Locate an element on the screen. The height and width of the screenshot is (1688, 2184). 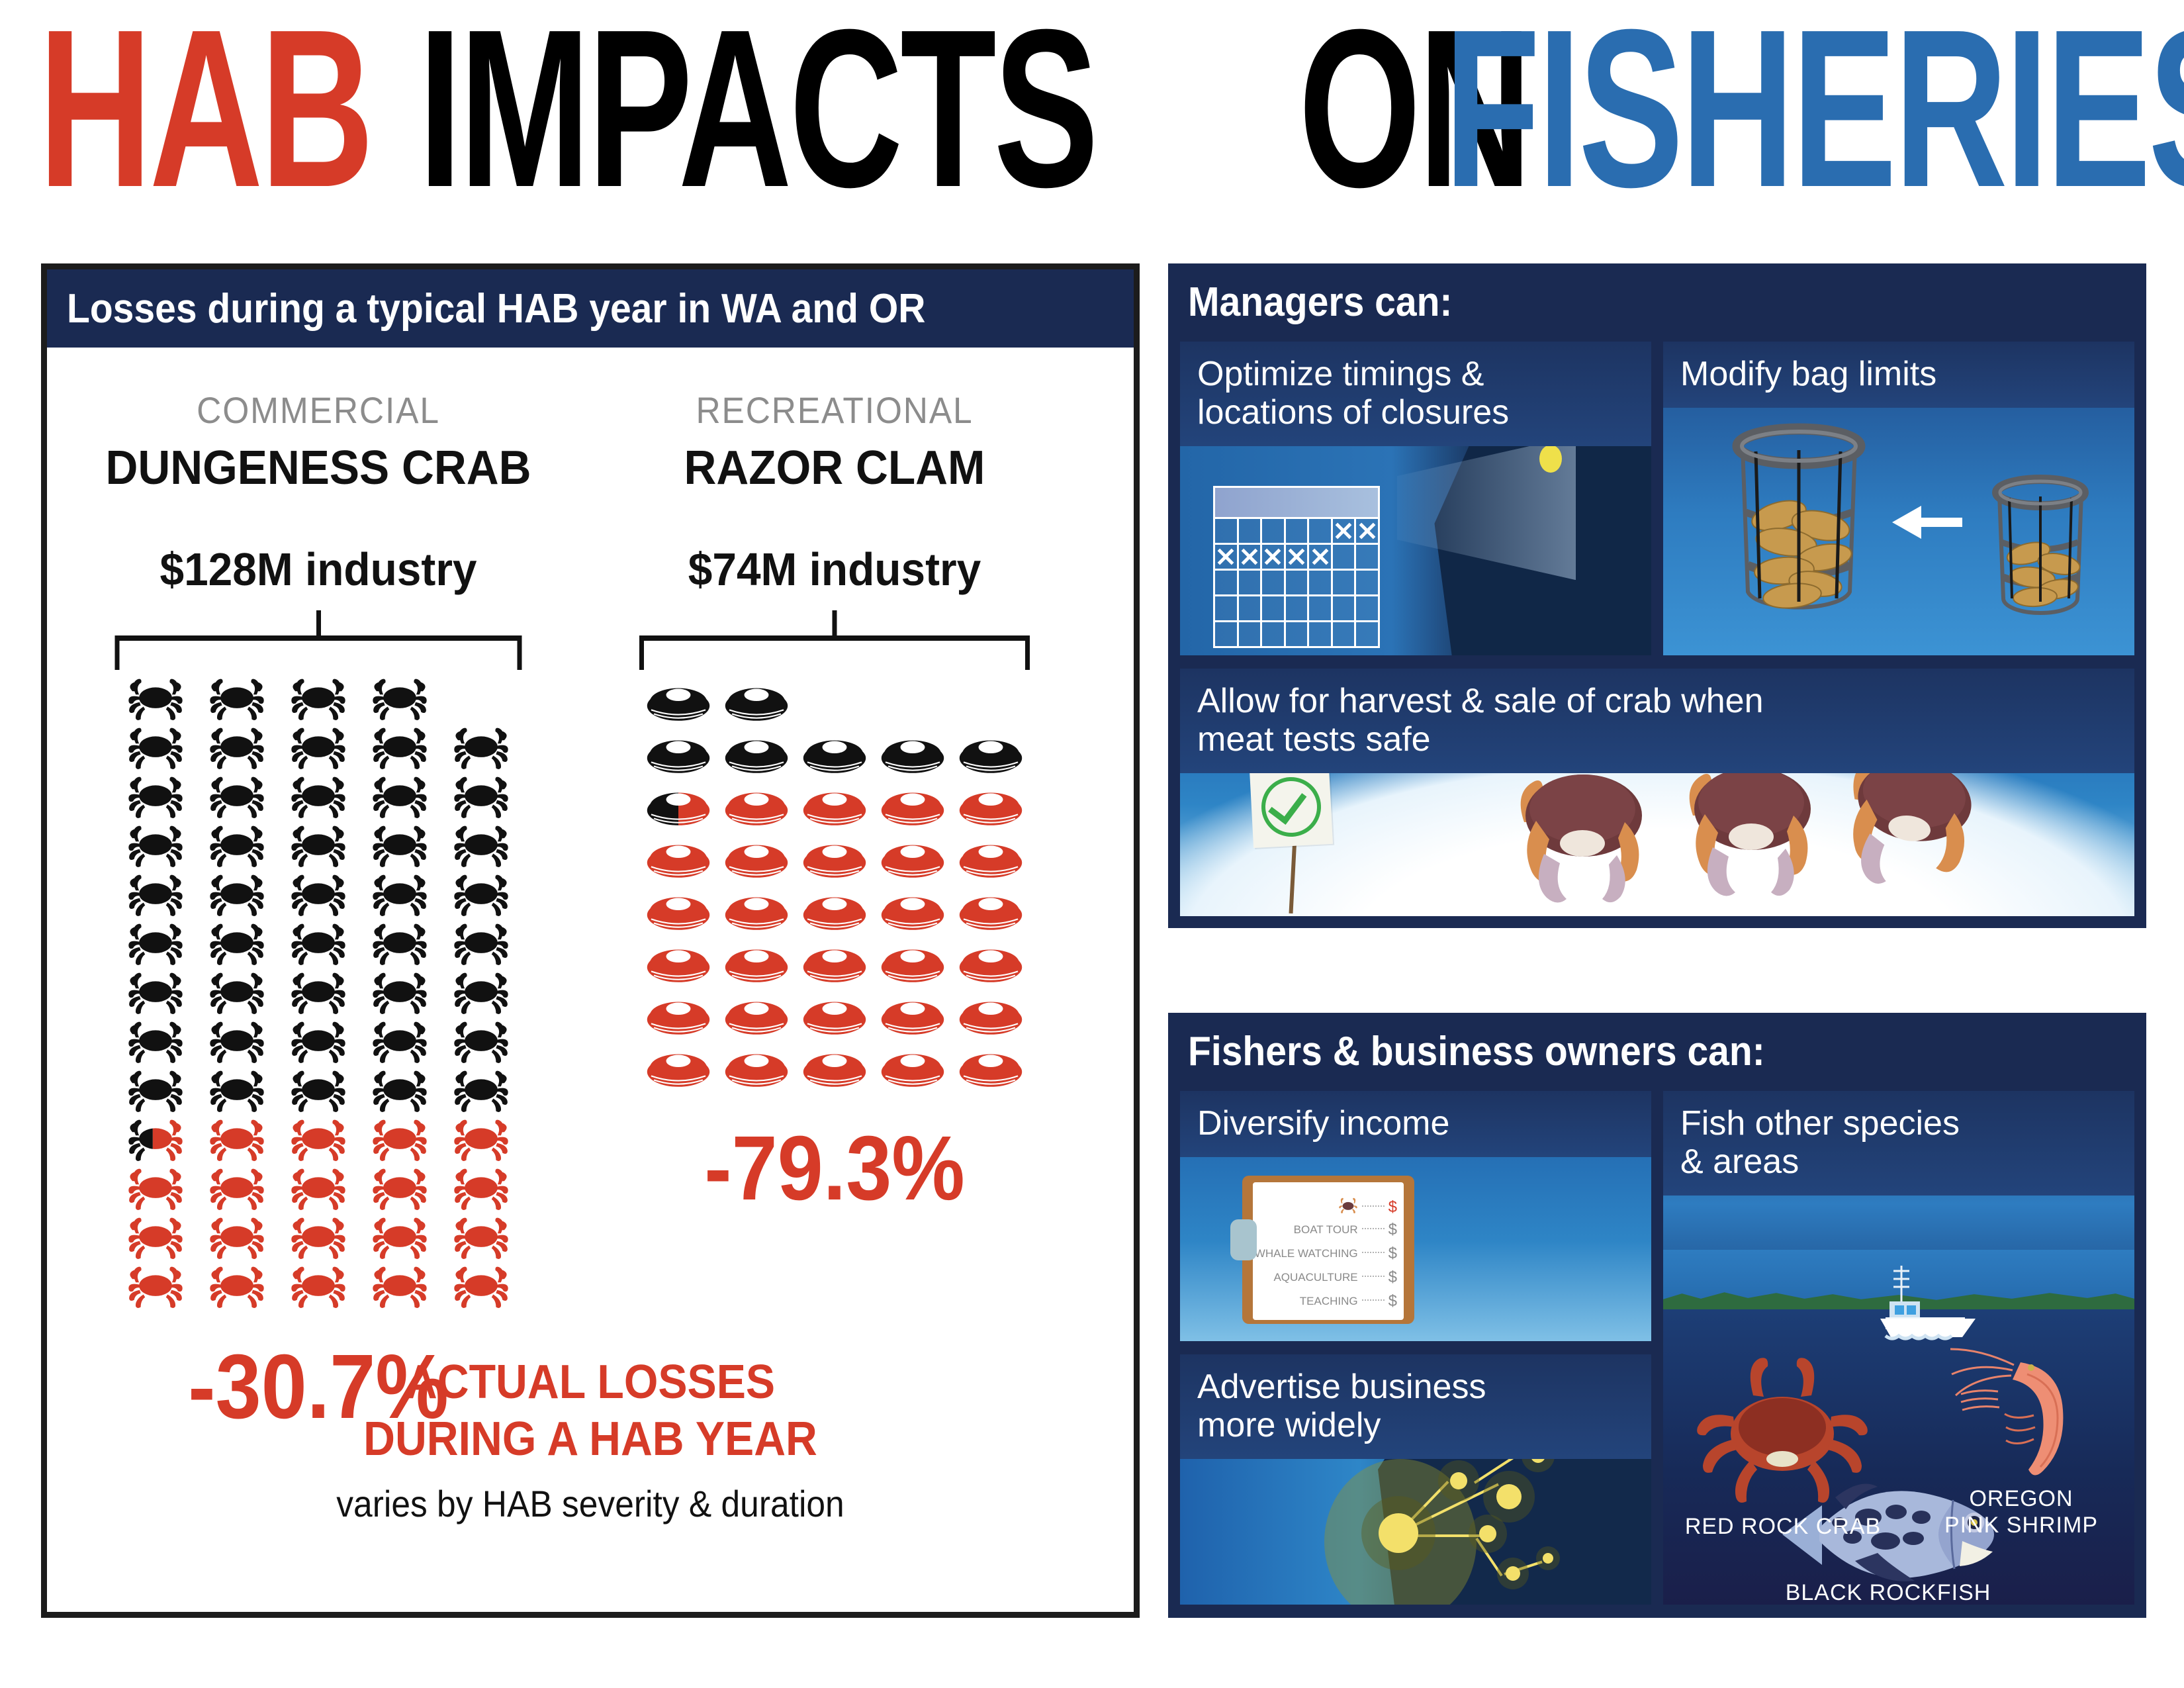
managers-panel-title: Managers can: is located at coordinates (1320, 302).